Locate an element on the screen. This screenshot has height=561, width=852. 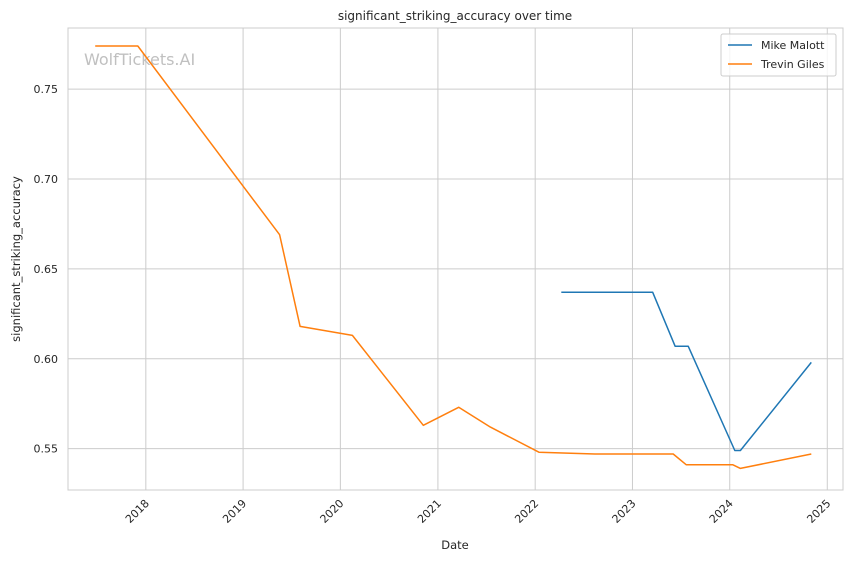
y-tick-label: 0.55 is located at coordinates (46, 449).